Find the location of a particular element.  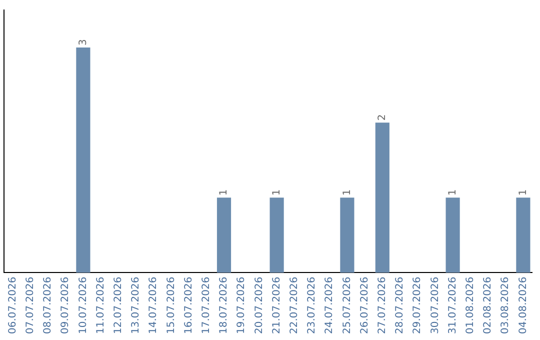

x-tick-label: 02.08.2026 is located at coordinates (488, 305).